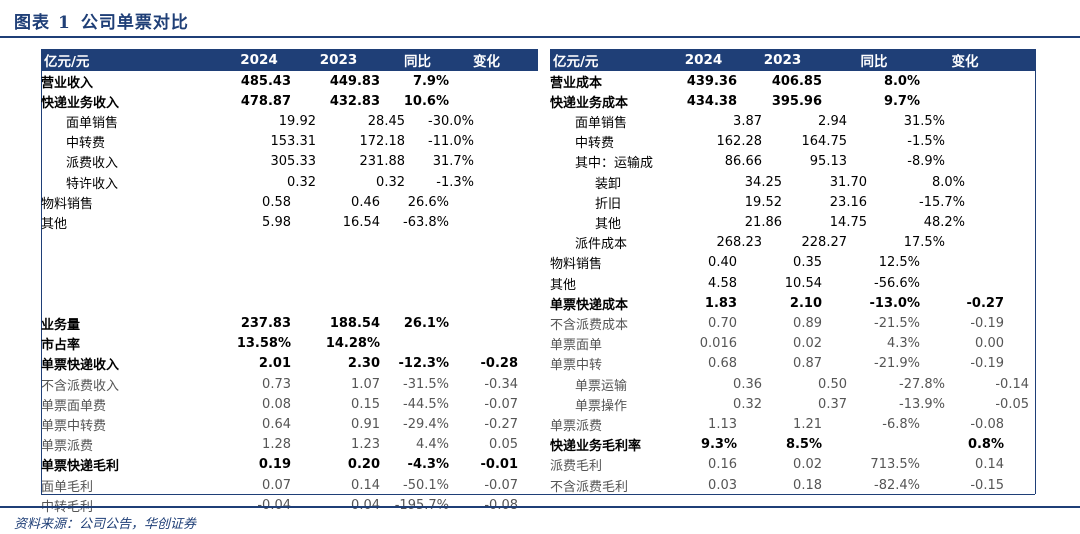 The image size is (1080, 534). What do you see at coordinates (899, 263) in the screenshot?
I see `value-yoy: 12.5%` at bounding box center [899, 263].